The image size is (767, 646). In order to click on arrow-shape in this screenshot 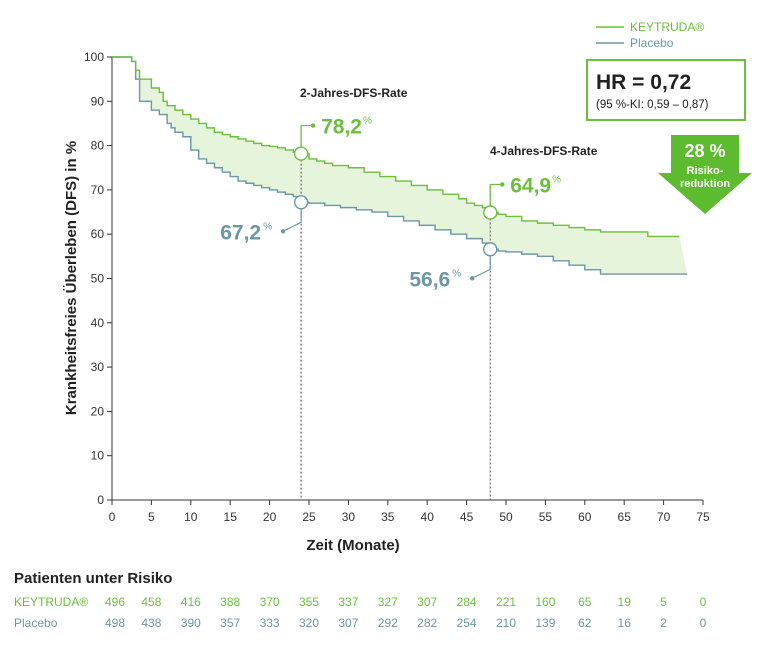, I will do `click(705, 174)`.